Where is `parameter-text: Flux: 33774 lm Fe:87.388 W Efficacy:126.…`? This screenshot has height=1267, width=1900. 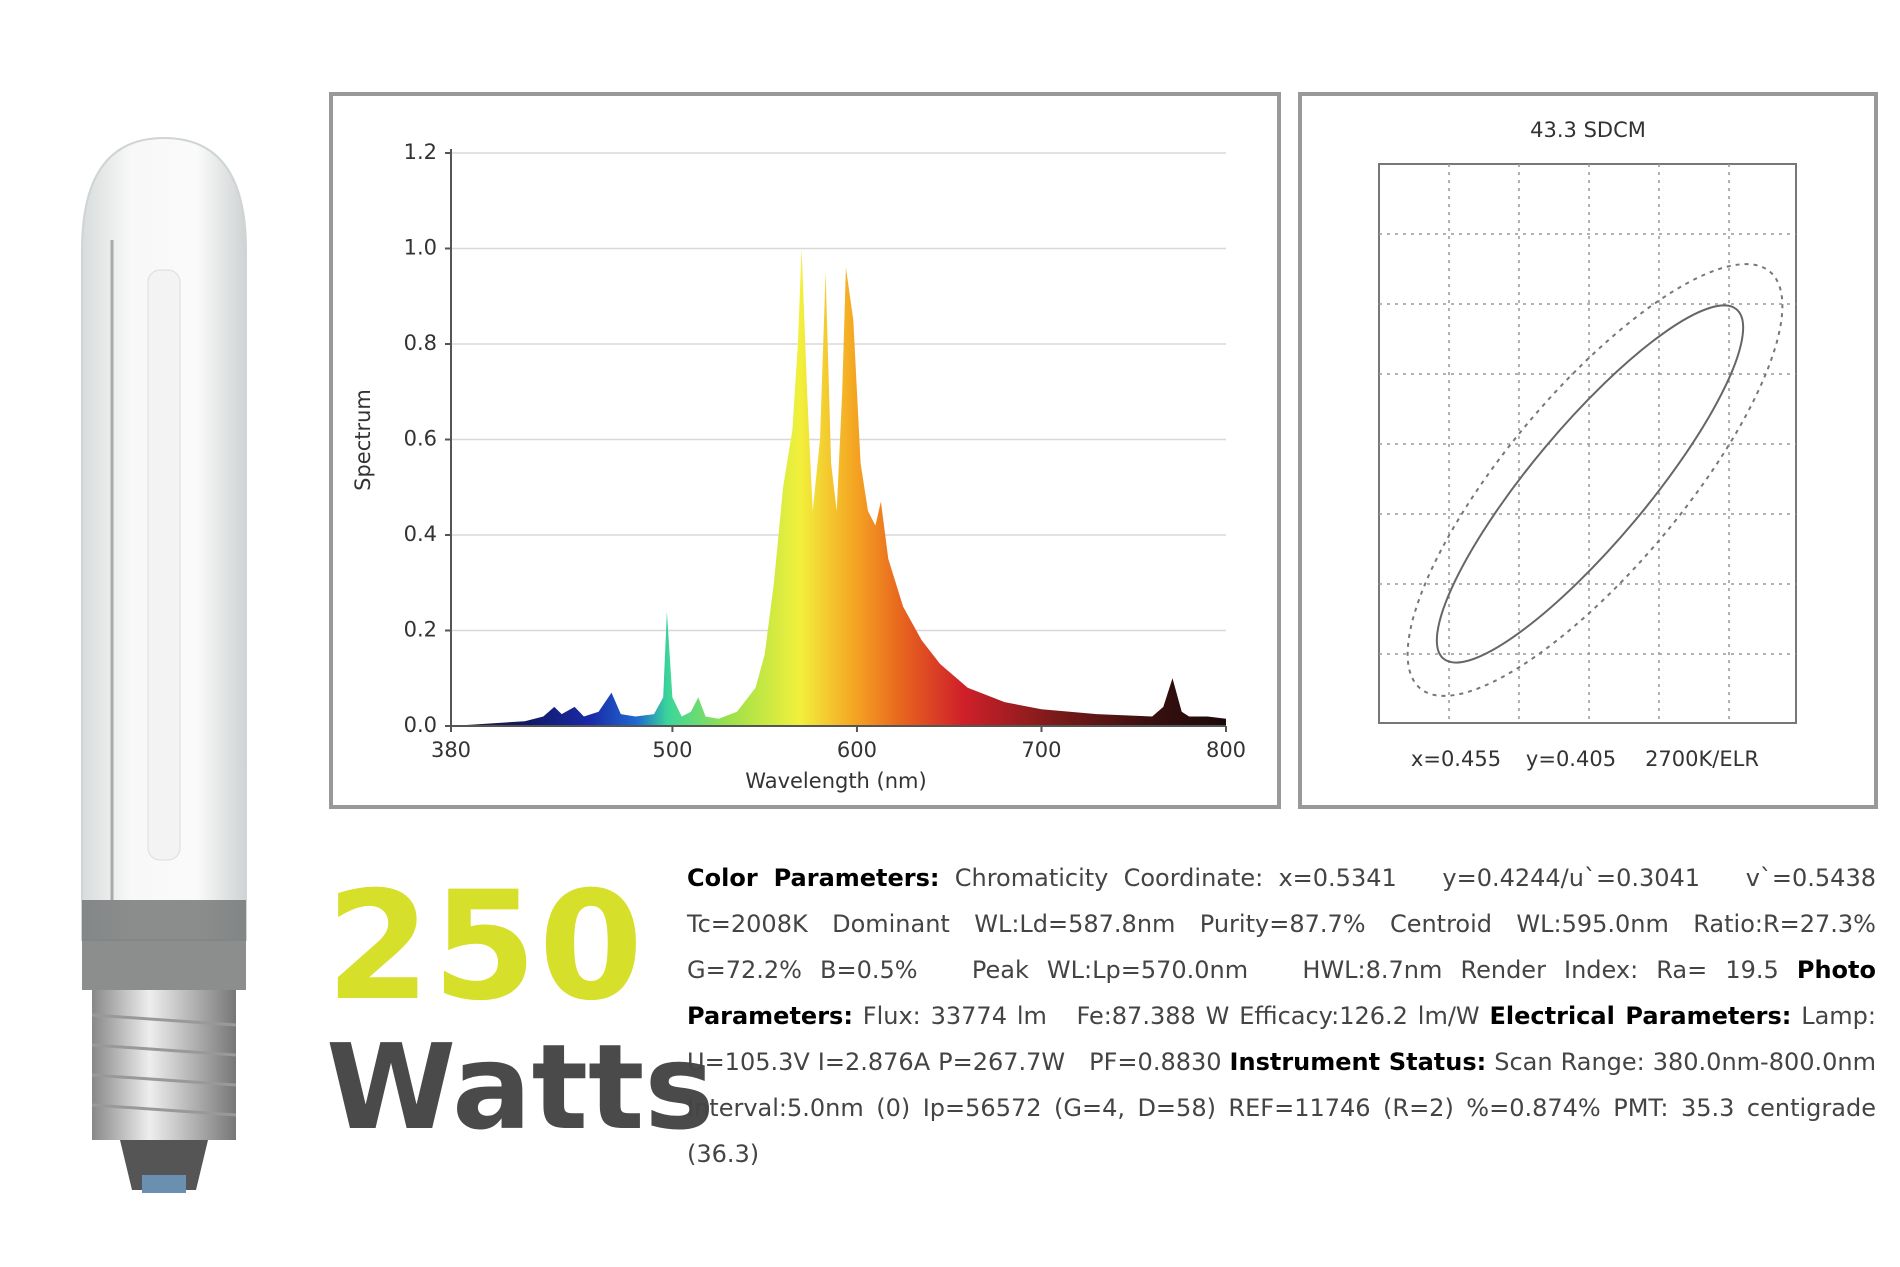 parameter-text: Flux: 33774 lm Fe:87.388 W Efficacy:126.… is located at coordinates (1171, 1016).